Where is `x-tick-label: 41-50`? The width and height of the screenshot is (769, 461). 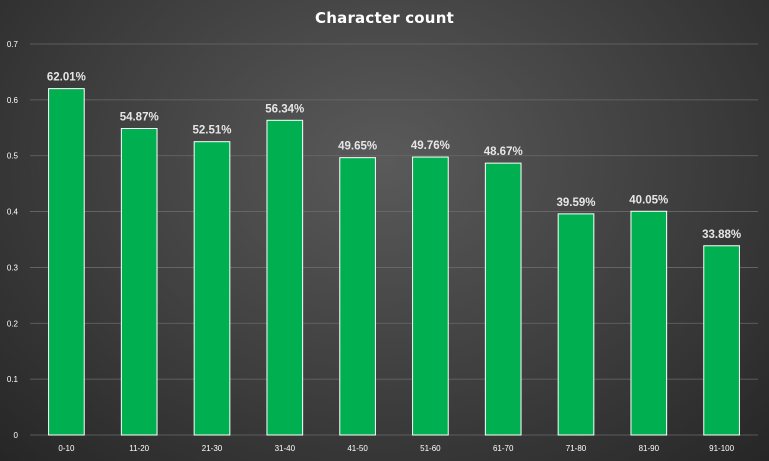 x-tick-label: 41-50 is located at coordinates (357, 448).